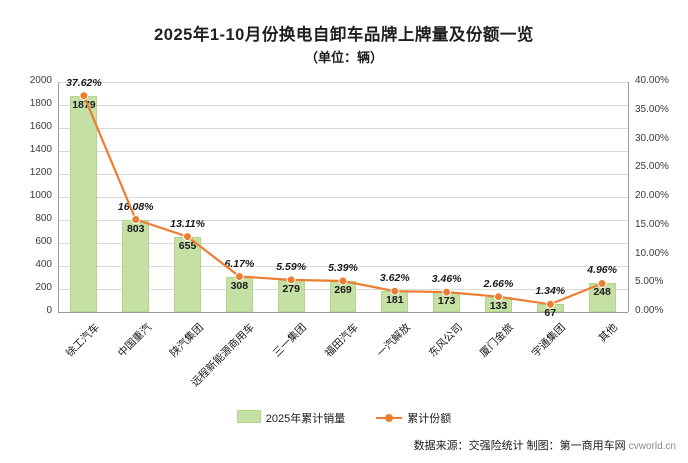  I want to click on legend-swatch-line-icon, so click(389, 417).